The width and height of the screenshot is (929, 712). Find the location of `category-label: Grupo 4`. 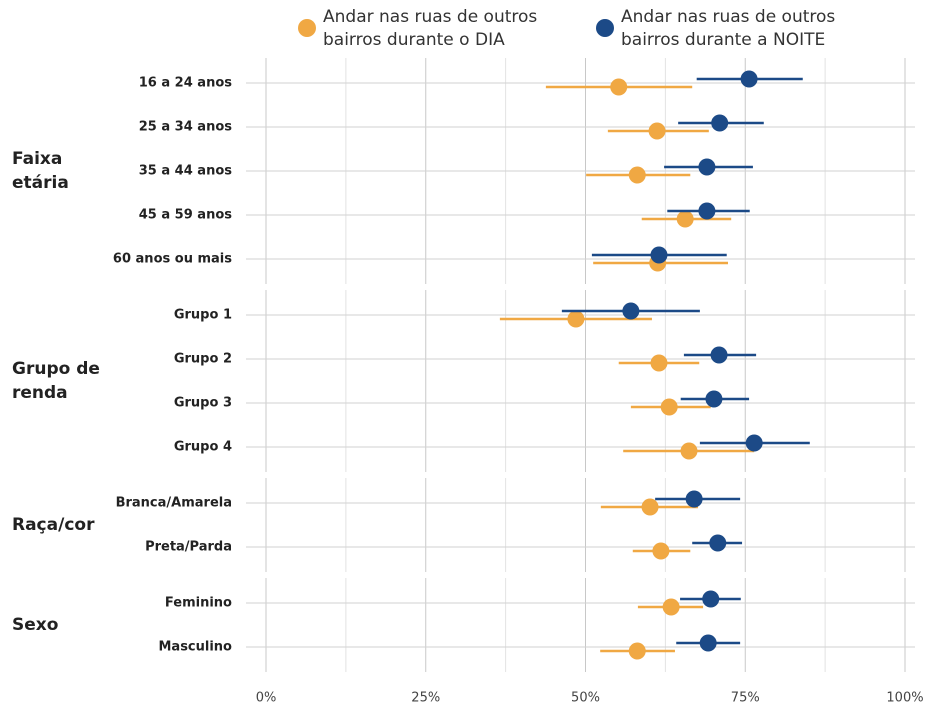

category-label: Grupo 4 is located at coordinates (203, 447).